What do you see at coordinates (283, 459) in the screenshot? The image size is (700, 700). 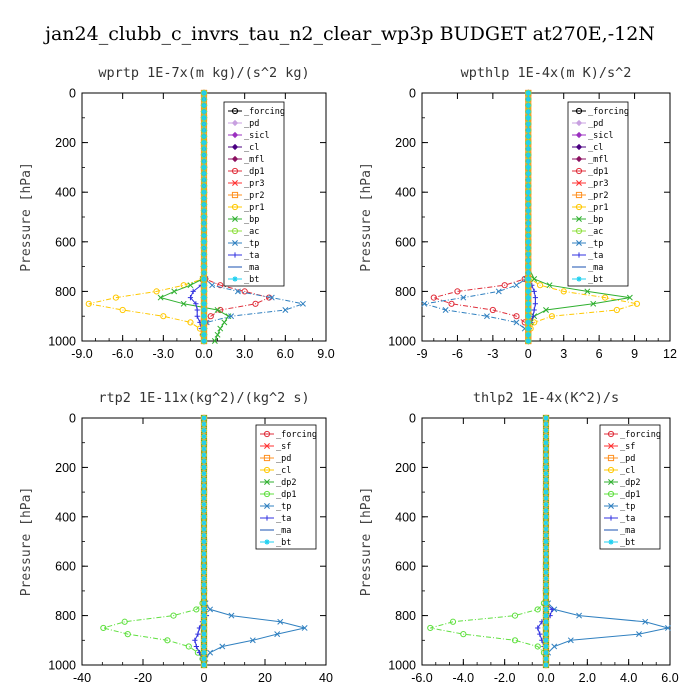 I see `legend-entry: _pd` at bounding box center [283, 459].